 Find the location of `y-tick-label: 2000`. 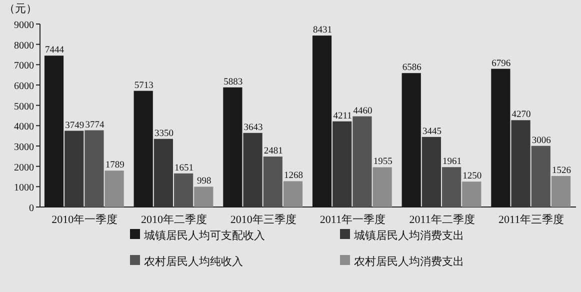

y-tick-label: 2000 is located at coordinates (24, 168).